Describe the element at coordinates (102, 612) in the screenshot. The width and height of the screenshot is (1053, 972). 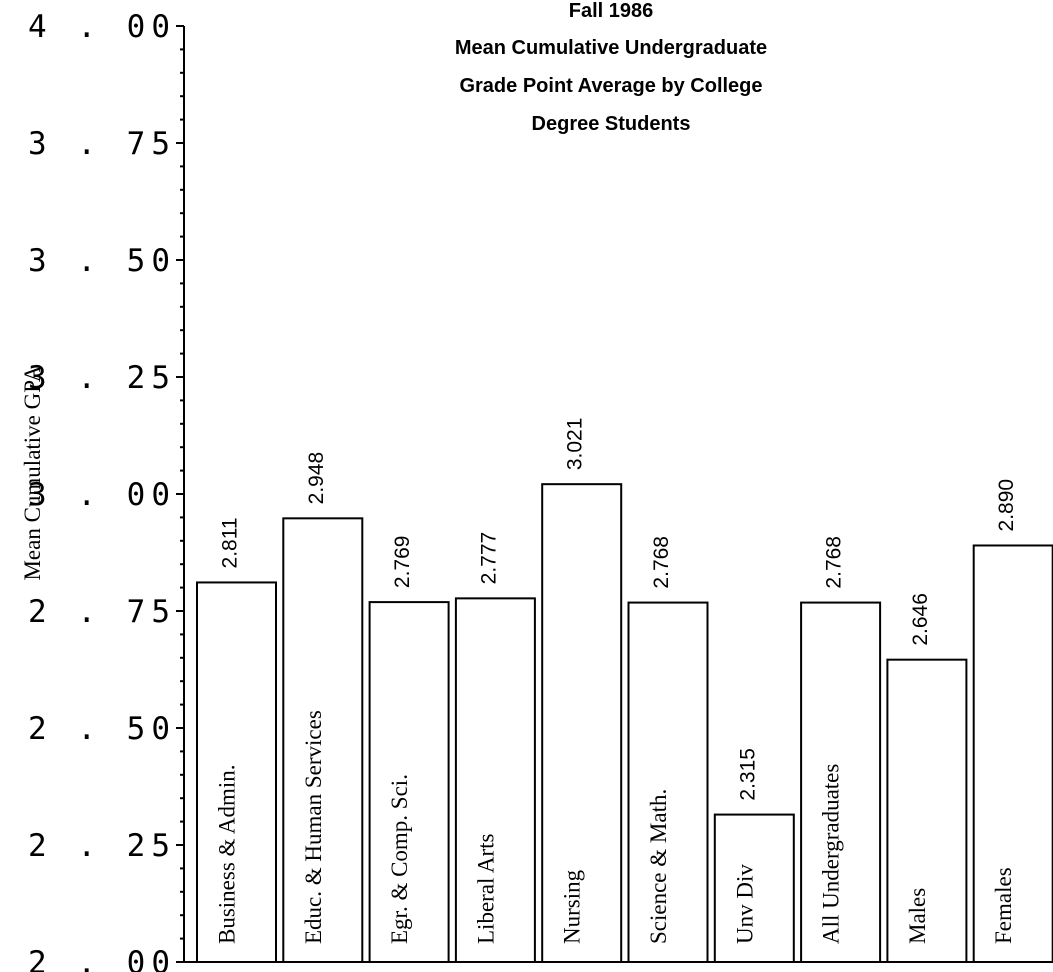
I see `y-tick-label: 2 . 75` at that location.